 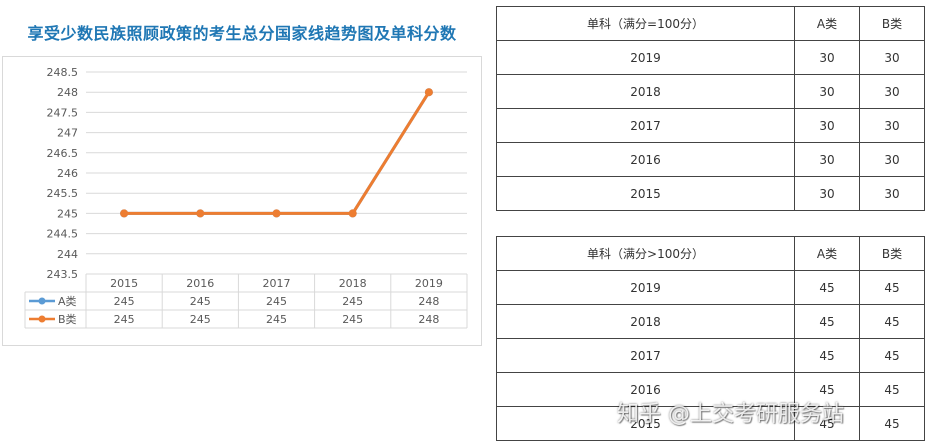 I want to click on table2-row: 2017 45 45, so click(x=710, y=355).